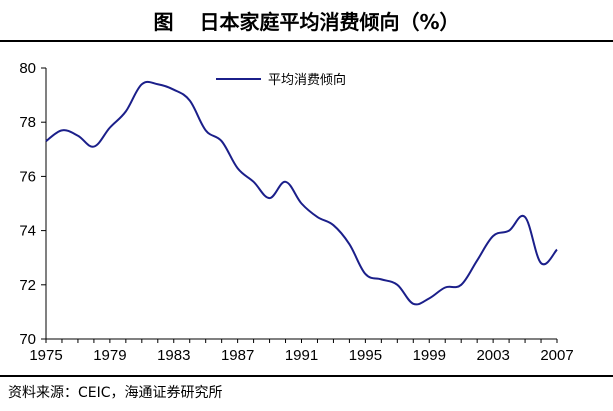 Image resolution: width=613 pixels, height=411 pixels. Describe the element at coordinates (27, 339) in the screenshot. I see `y-tick-label: 70` at that location.